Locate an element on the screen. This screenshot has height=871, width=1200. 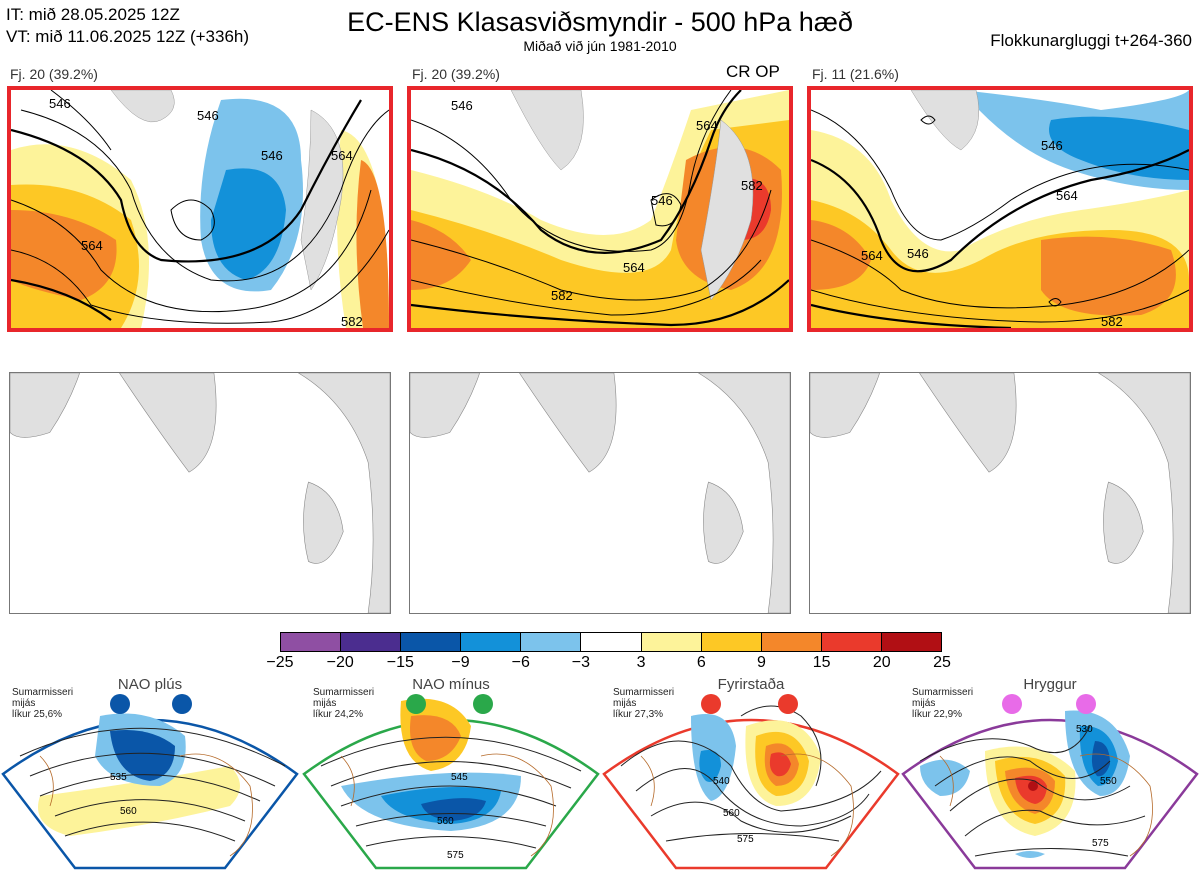
colorbar-tick-label: −20 is located at coordinates (340, 662).